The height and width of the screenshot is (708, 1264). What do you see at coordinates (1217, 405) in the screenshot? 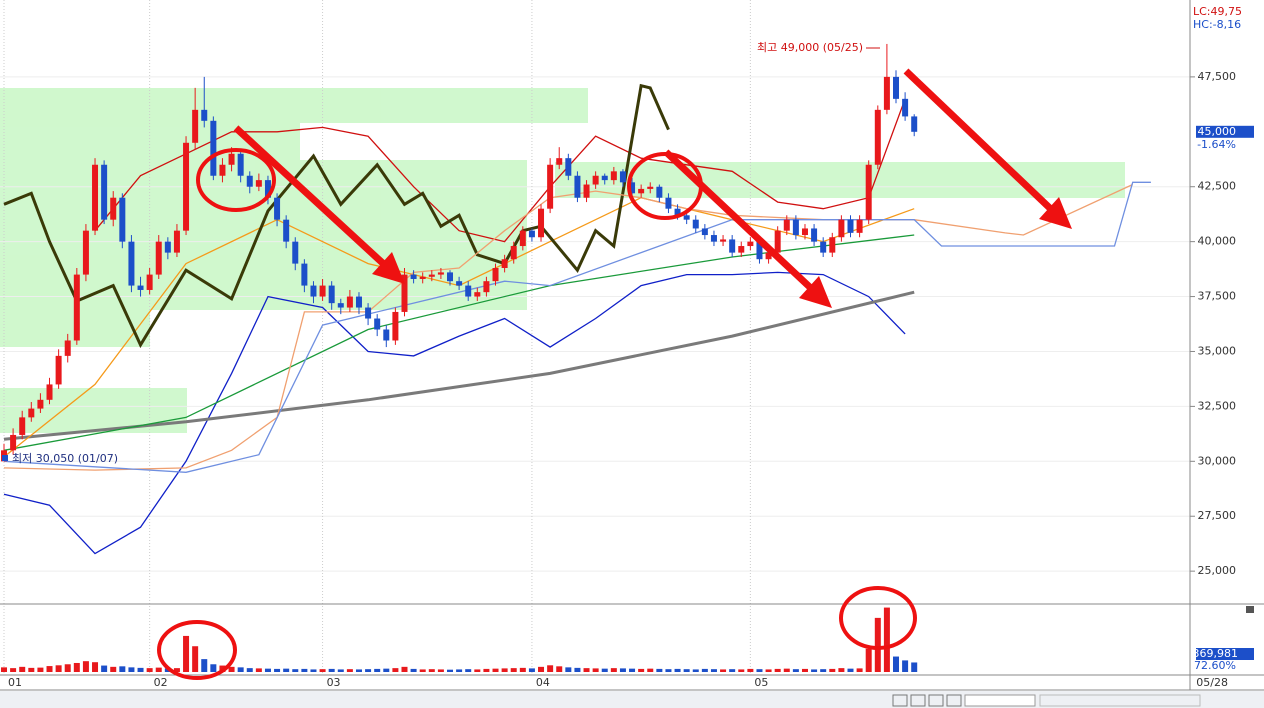
I see `y-tick-label: 32,500` at bounding box center [1217, 405].